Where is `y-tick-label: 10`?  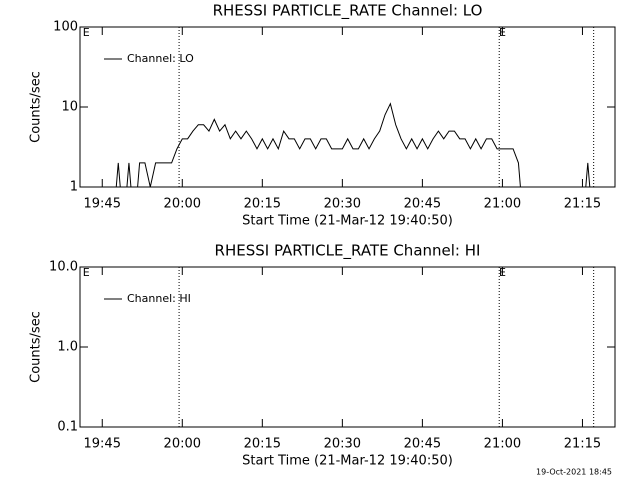
y-tick-label: 10 is located at coordinates (69, 107).